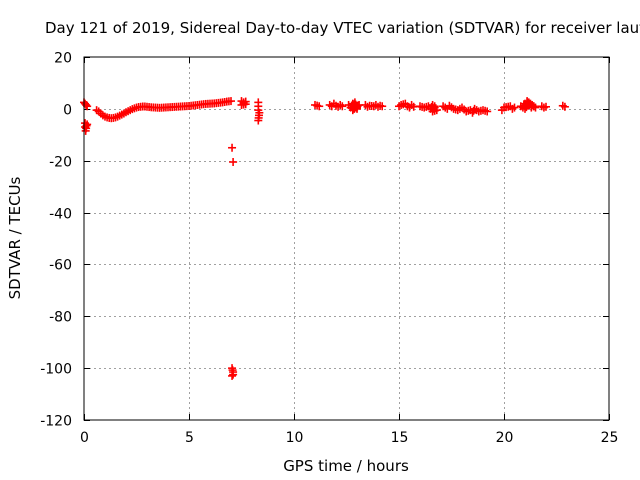 The height and width of the screenshot is (480, 640). What do you see at coordinates (84, 438) in the screenshot?
I see `x-tick-label: 0` at bounding box center [84, 438].